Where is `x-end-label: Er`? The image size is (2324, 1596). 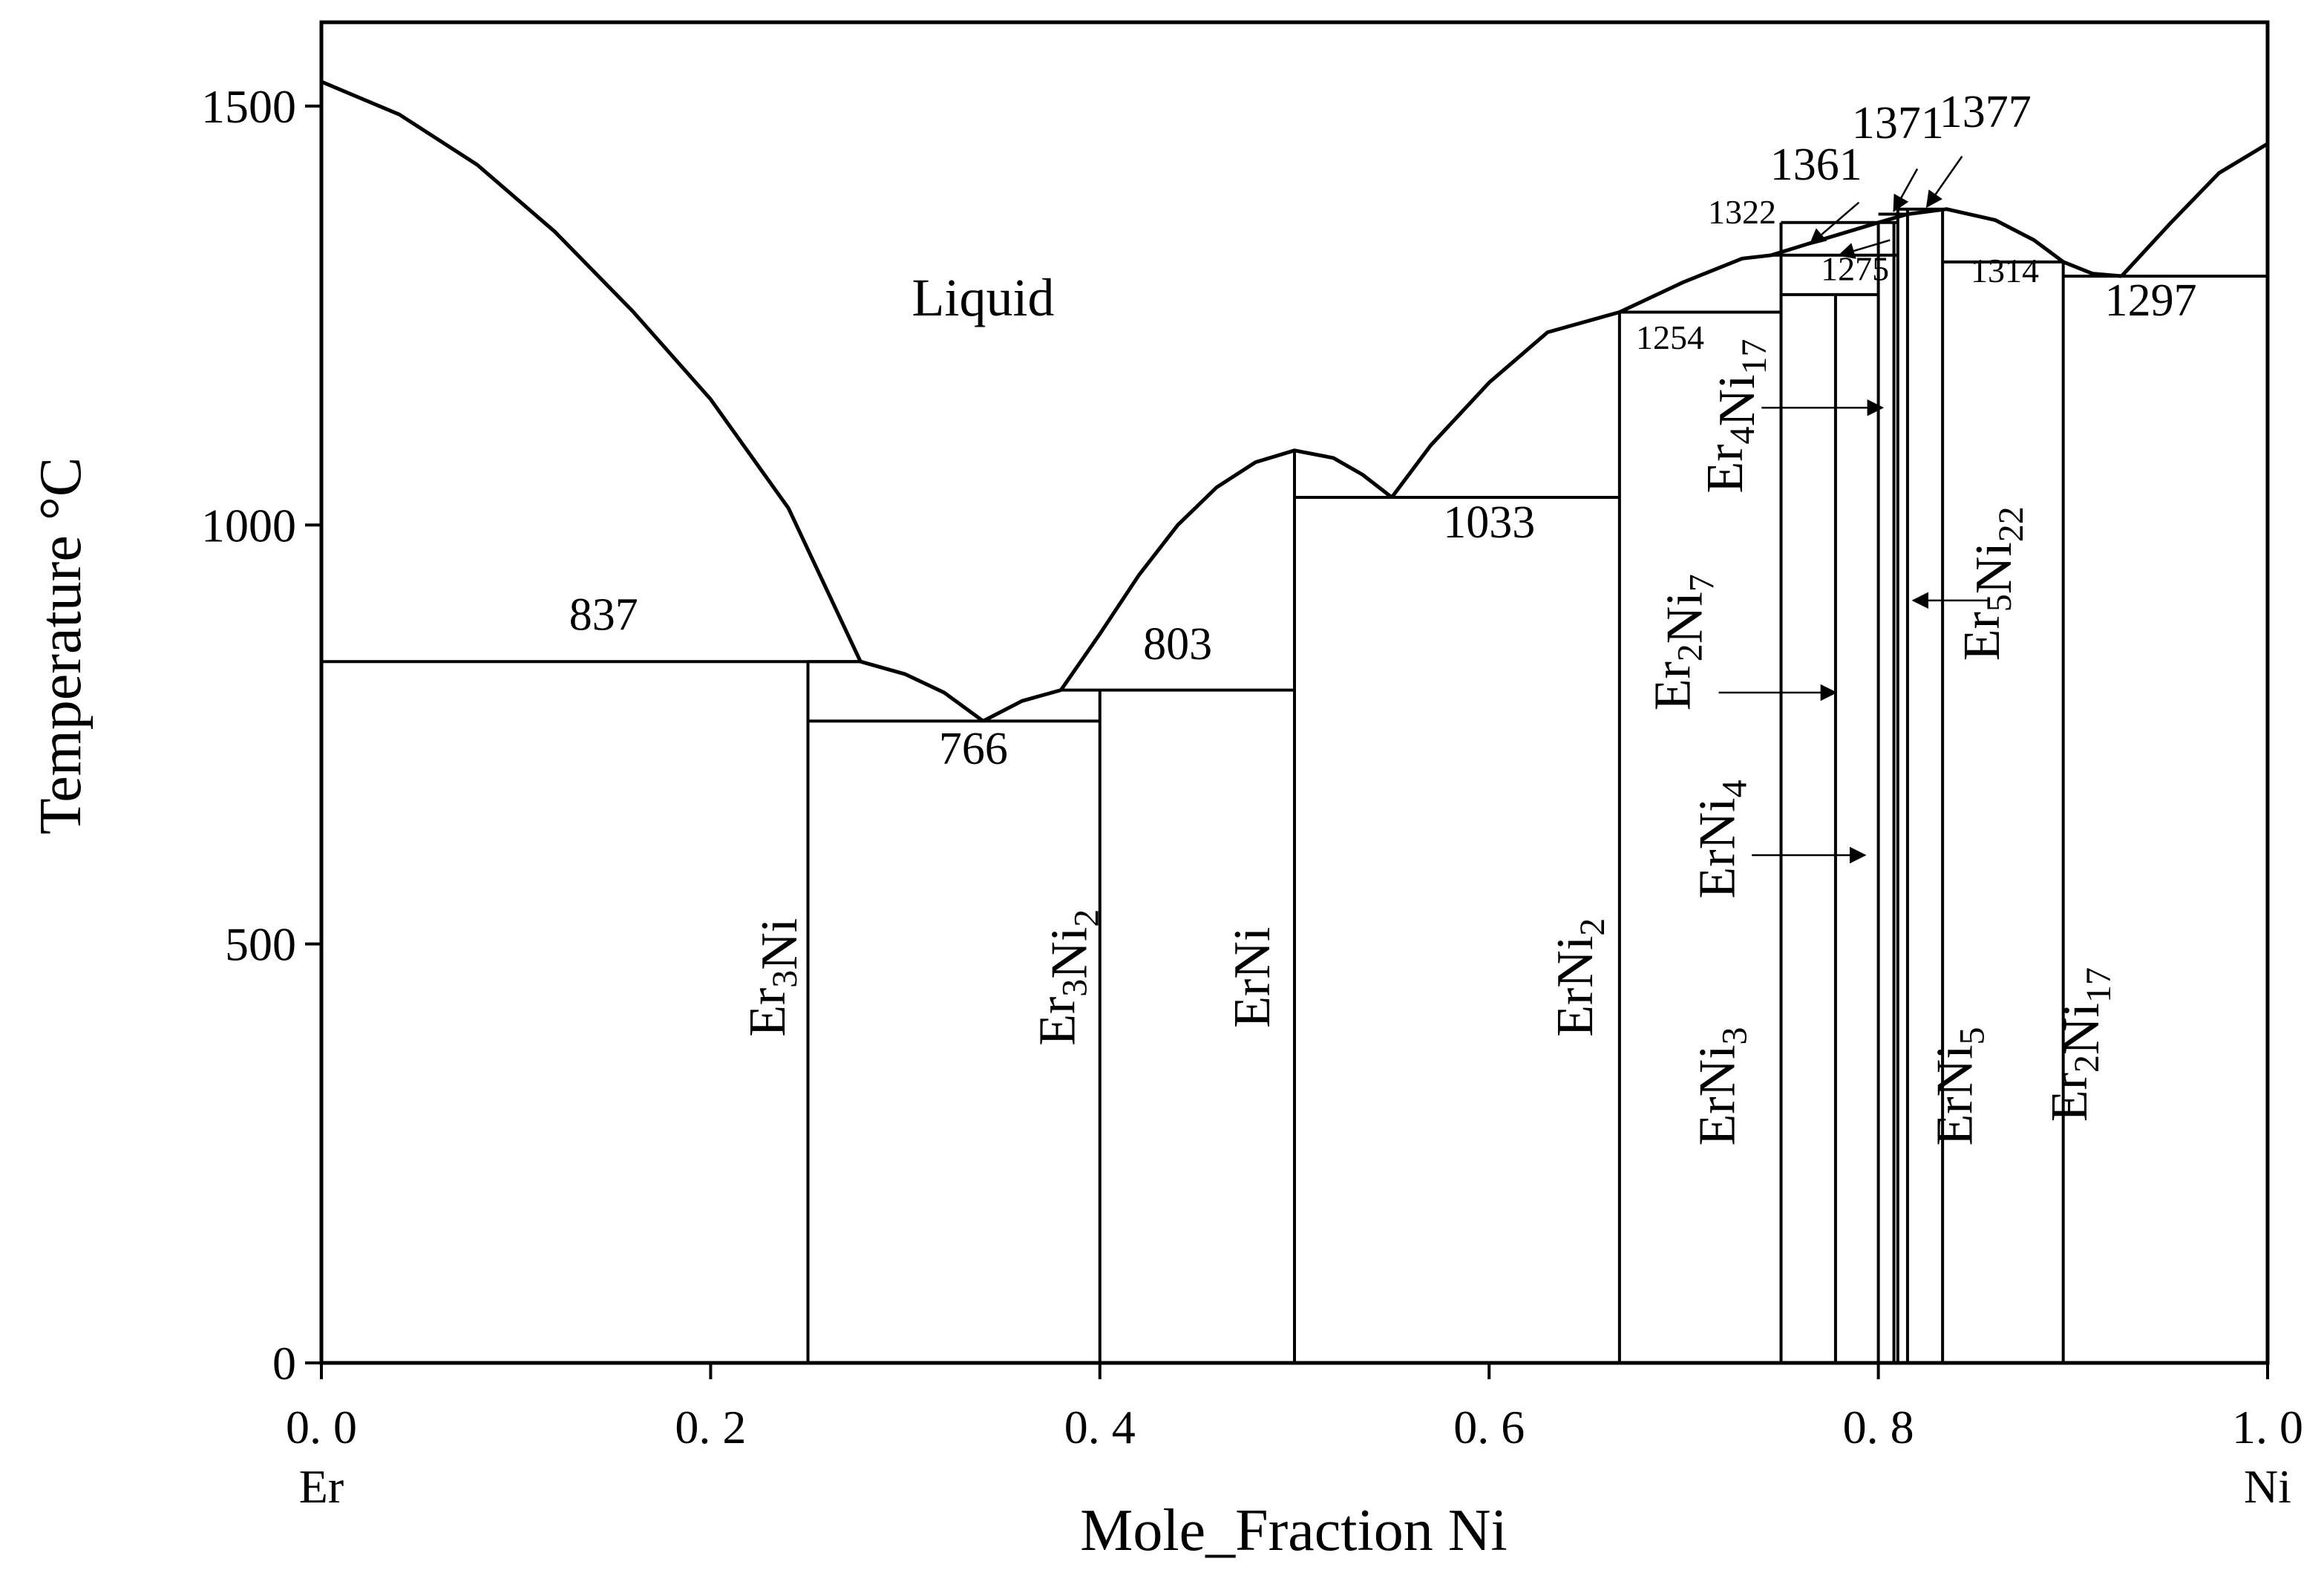 x-end-label: Er is located at coordinates (321, 1487).